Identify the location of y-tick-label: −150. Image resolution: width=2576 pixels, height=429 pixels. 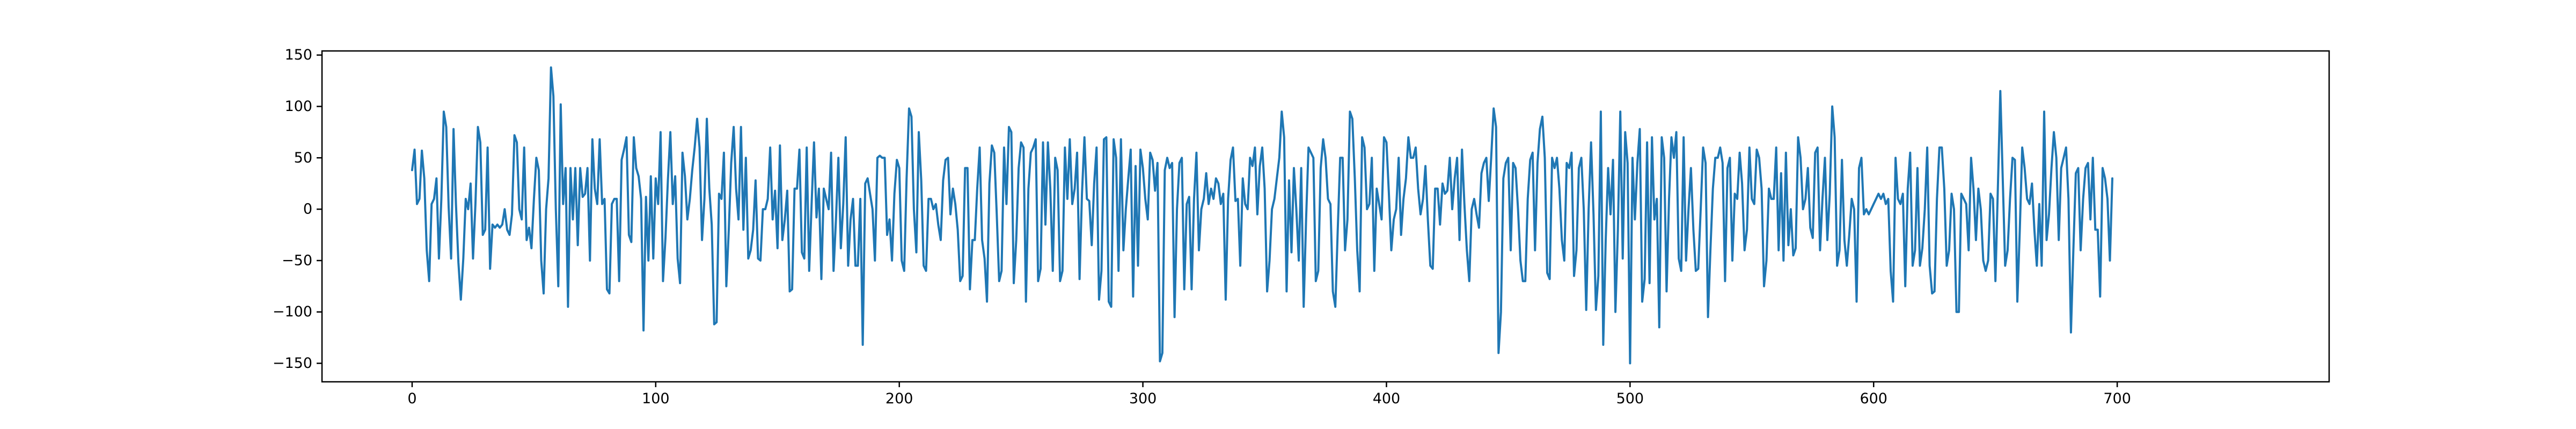
(292, 363).